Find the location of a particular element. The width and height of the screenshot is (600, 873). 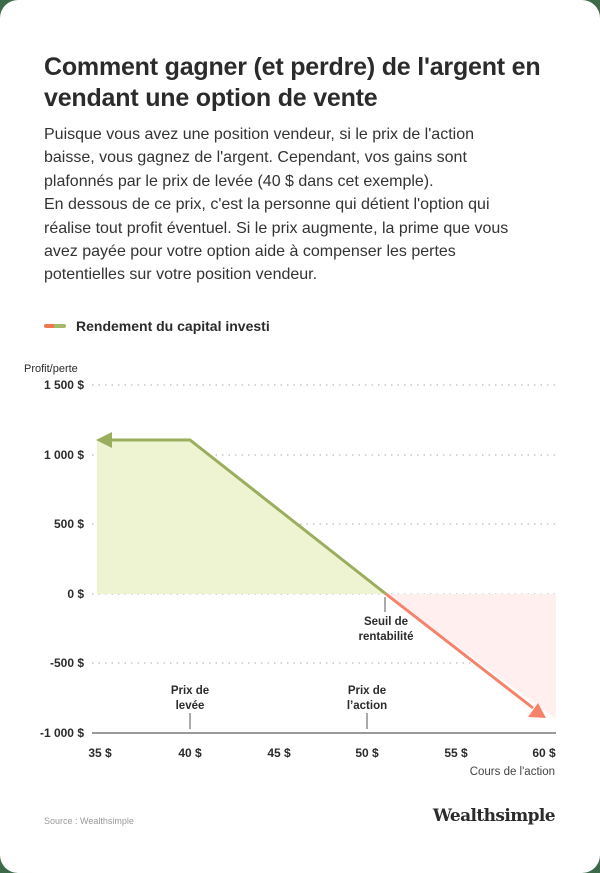

y-axis-title: Profit/perte is located at coordinates (51, 369).